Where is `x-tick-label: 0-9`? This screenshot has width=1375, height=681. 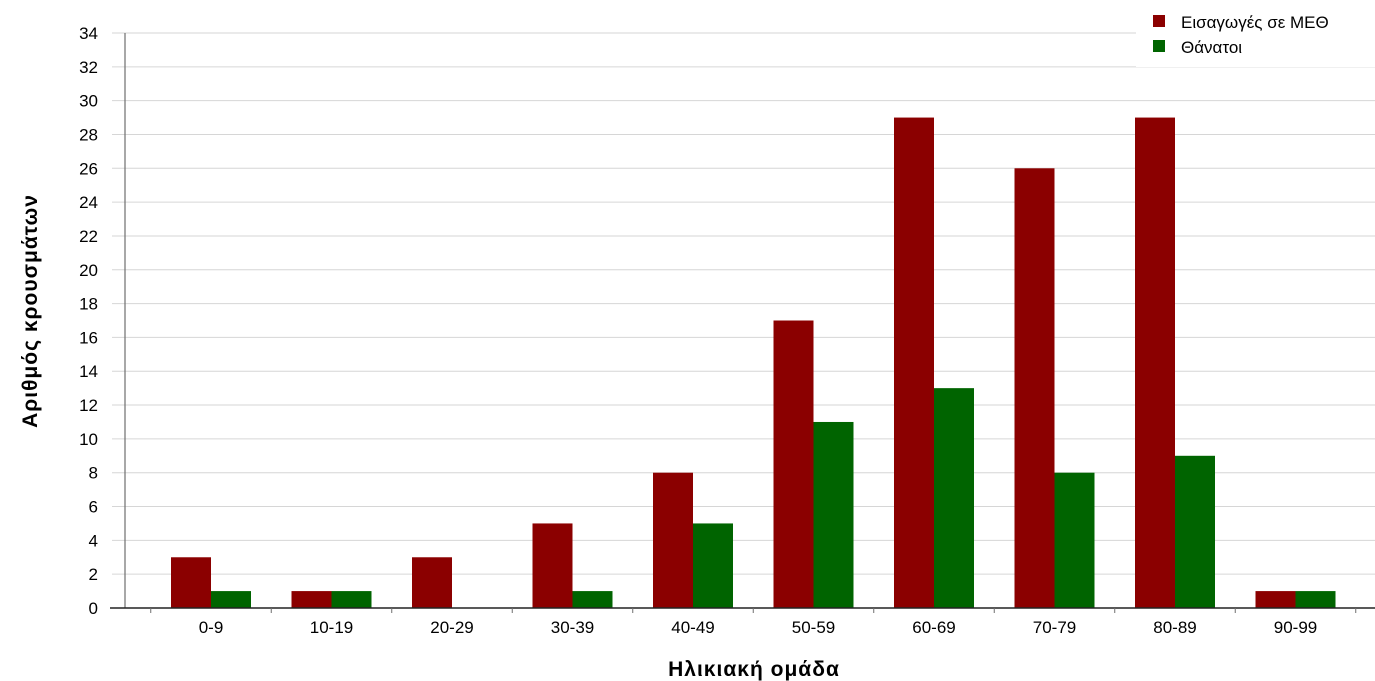
x-tick-label: 0-9 is located at coordinates (211, 627).